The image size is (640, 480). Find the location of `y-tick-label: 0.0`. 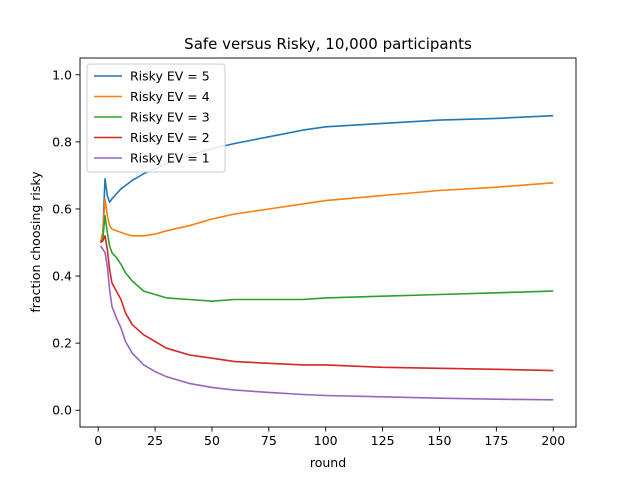

y-tick-label: 0.0 is located at coordinates (62, 410).